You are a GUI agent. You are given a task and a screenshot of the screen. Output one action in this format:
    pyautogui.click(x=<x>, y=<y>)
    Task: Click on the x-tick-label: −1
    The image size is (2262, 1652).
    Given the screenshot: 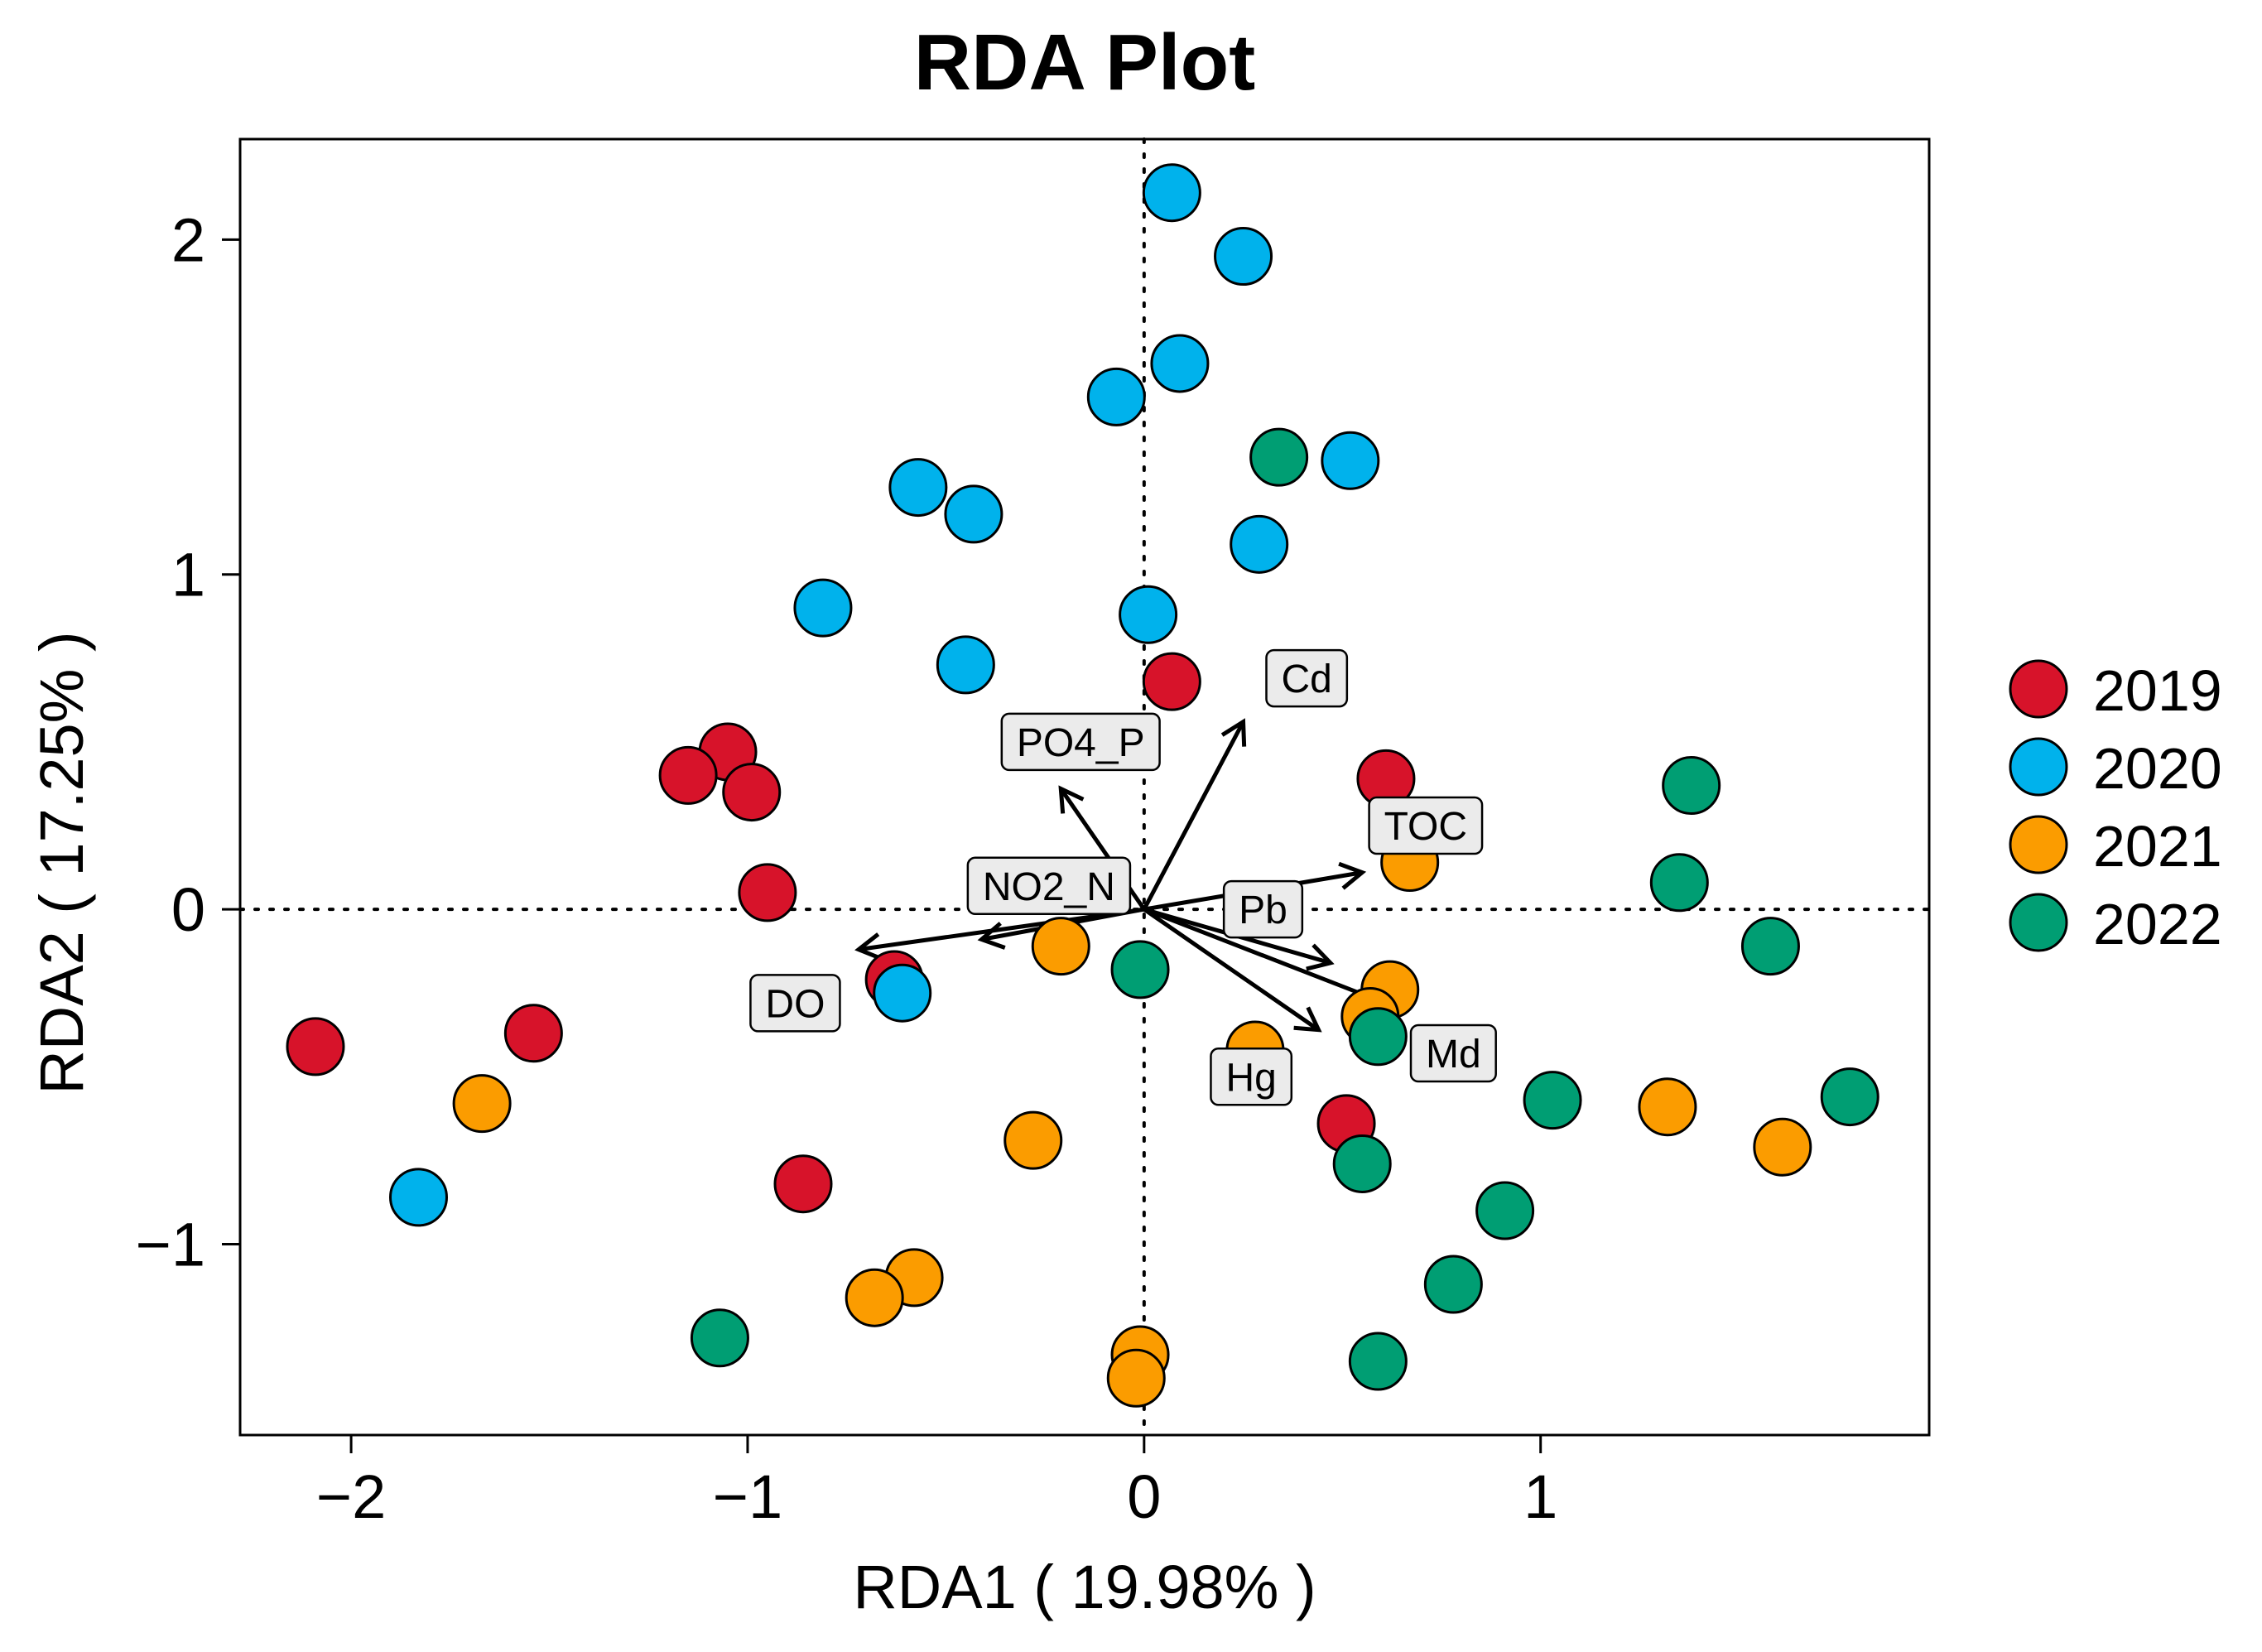 What is the action you would take?
    pyautogui.click(x=747, y=1496)
    